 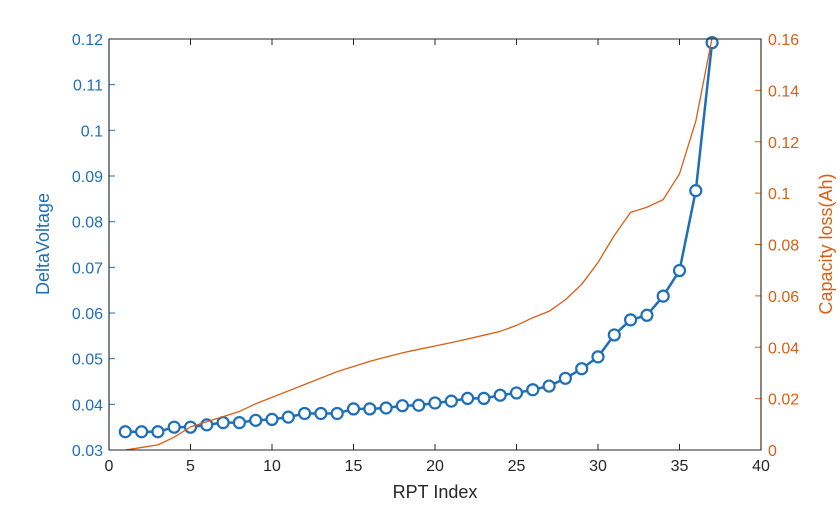 What do you see at coordinates (272, 466) in the screenshot?
I see `x-tick-label: 10` at bounding box center [272, 466].